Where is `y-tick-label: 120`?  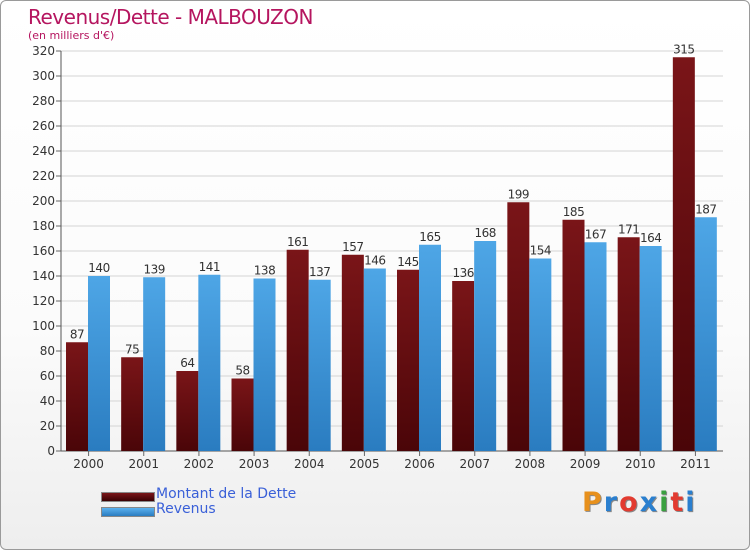 y-tick-label: 120 is located at coordinates (43, 301).